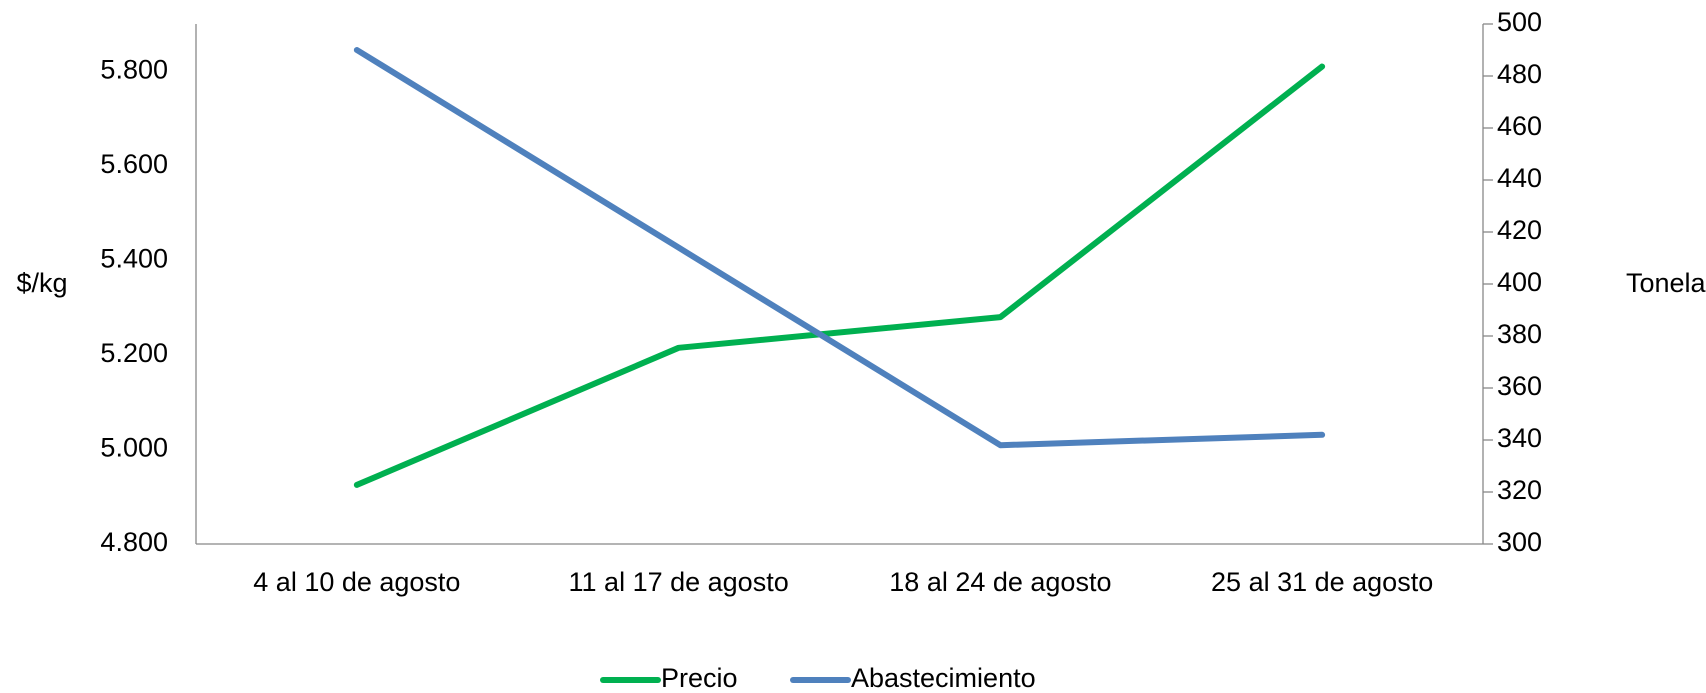 This screenshot has height=693, width=1706. Describe the element at coordinates (1519, 438) in the screenshot. I see `y2-tick-label: 340` at that location.